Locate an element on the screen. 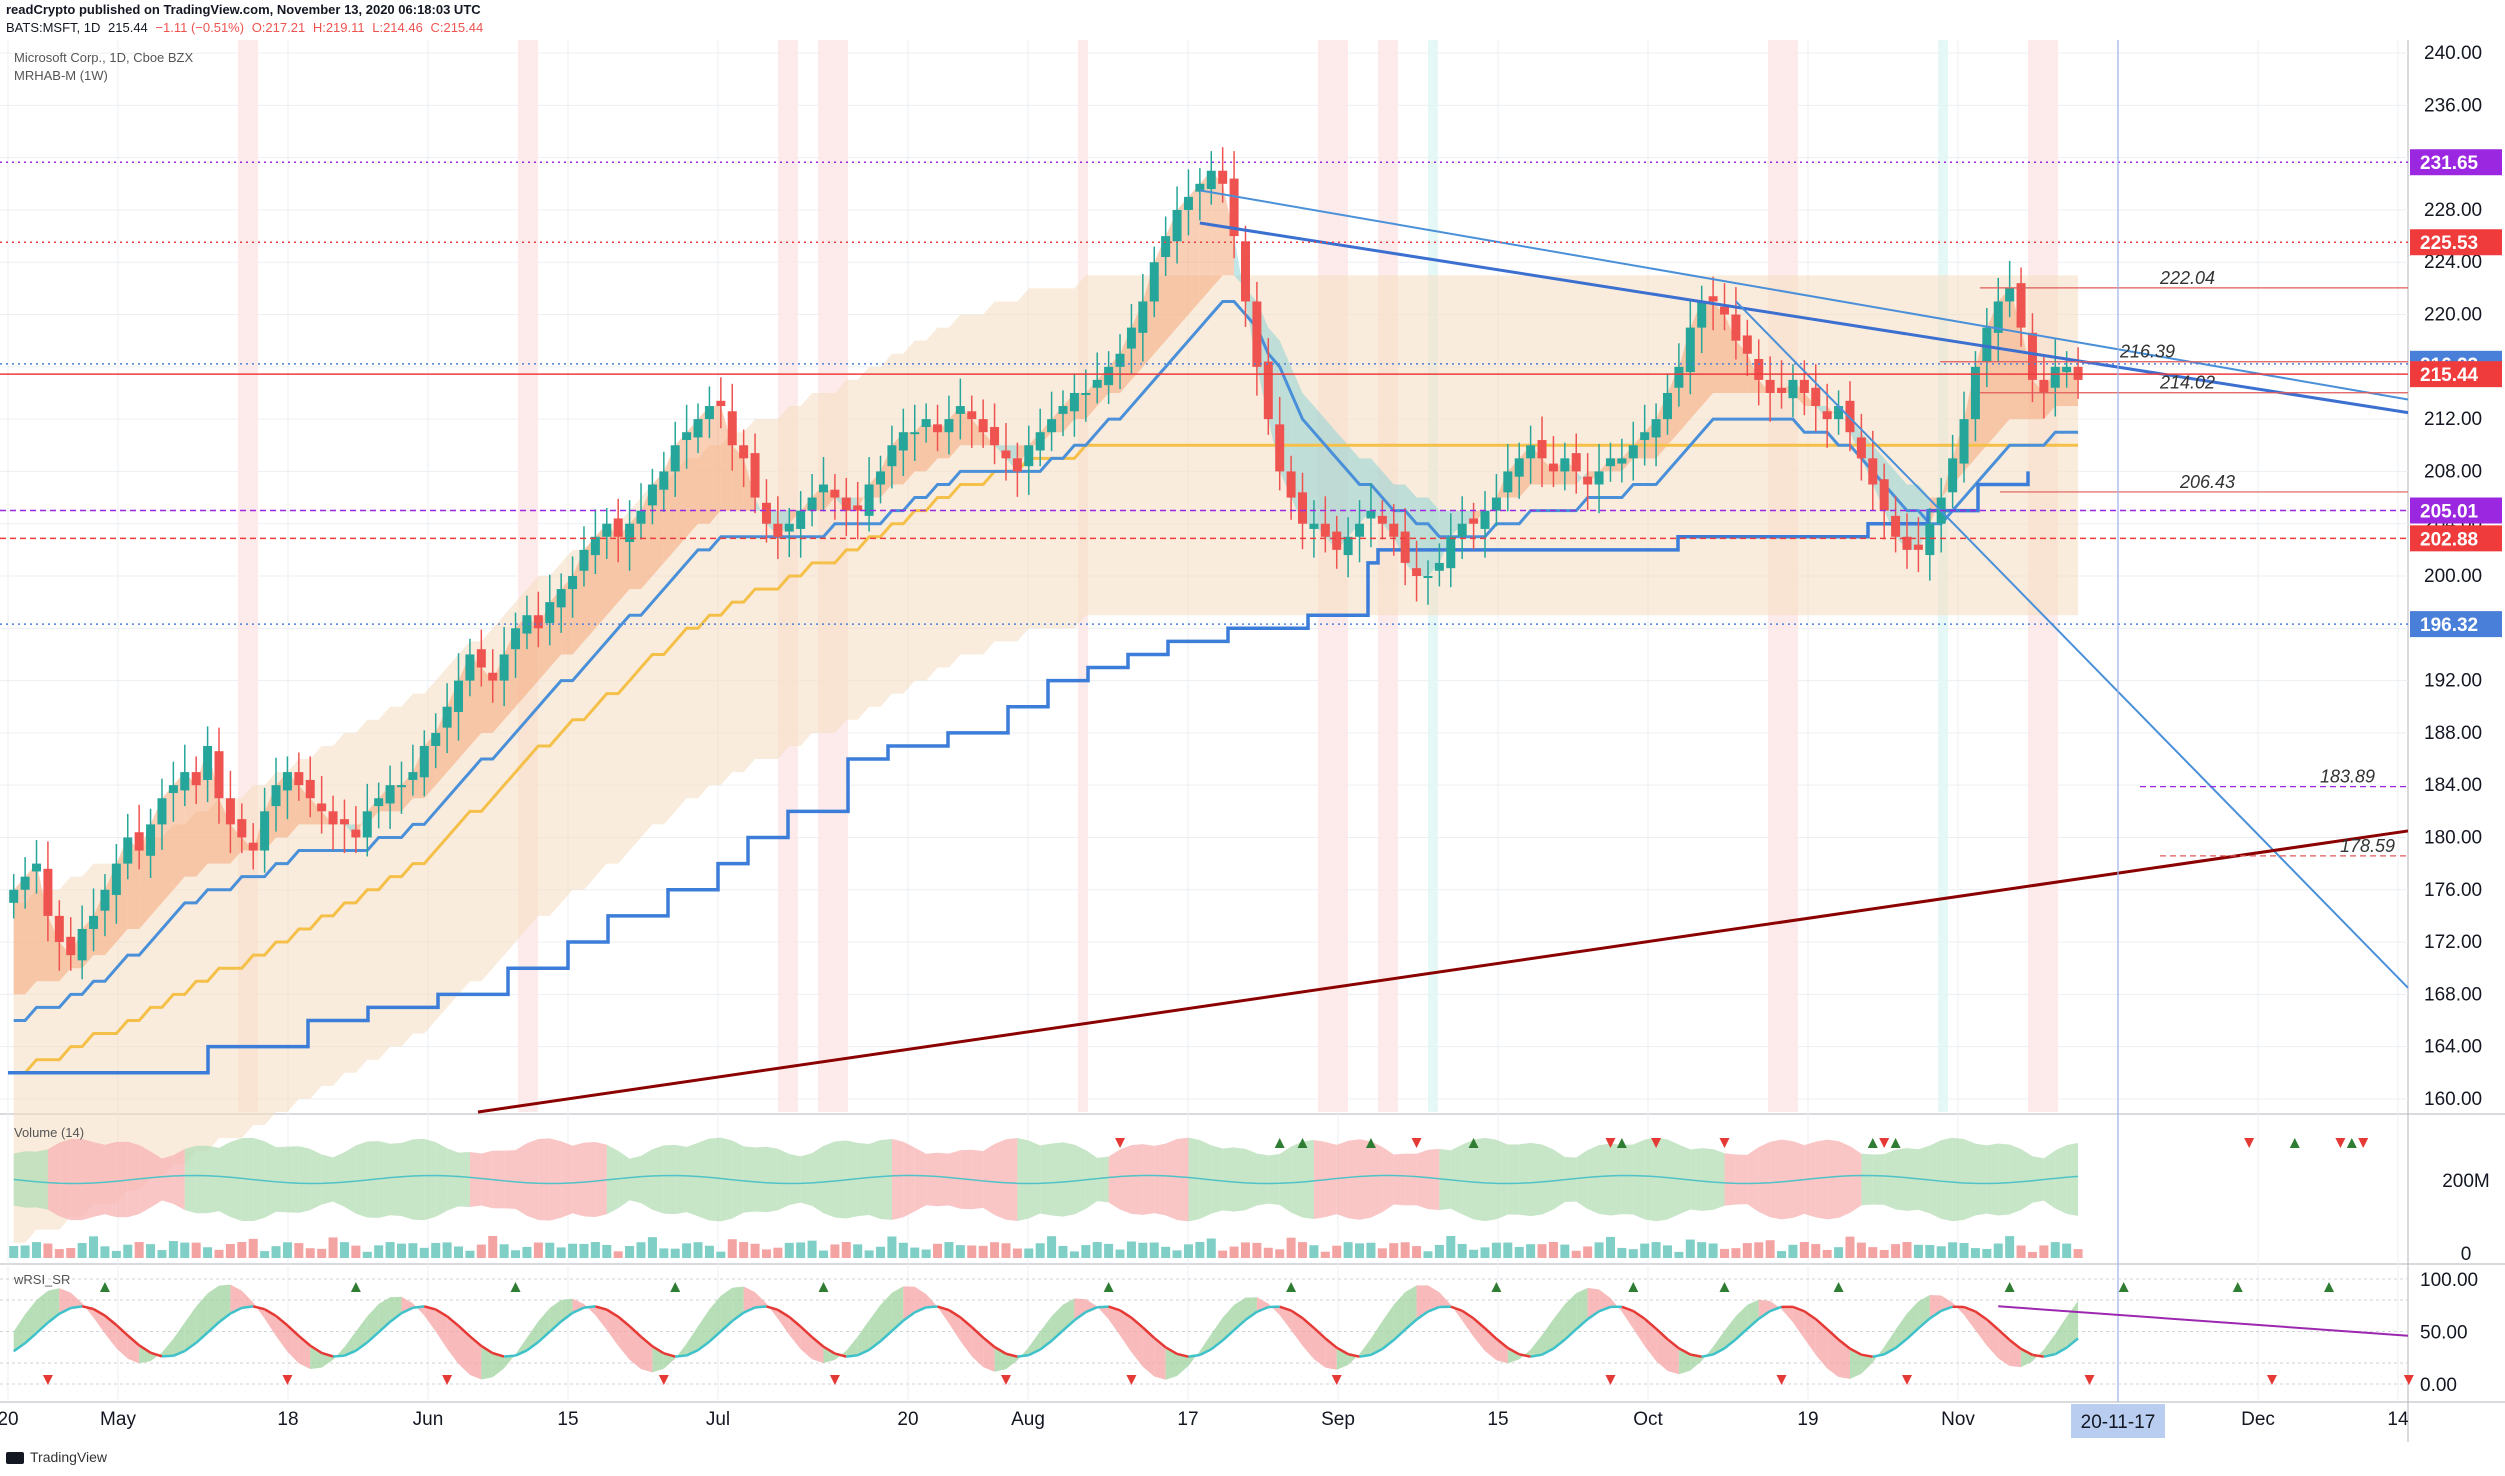 This screenshot has height=1476, width=2505. footer-brand: TradingView is located at coordinates (56, 1457).